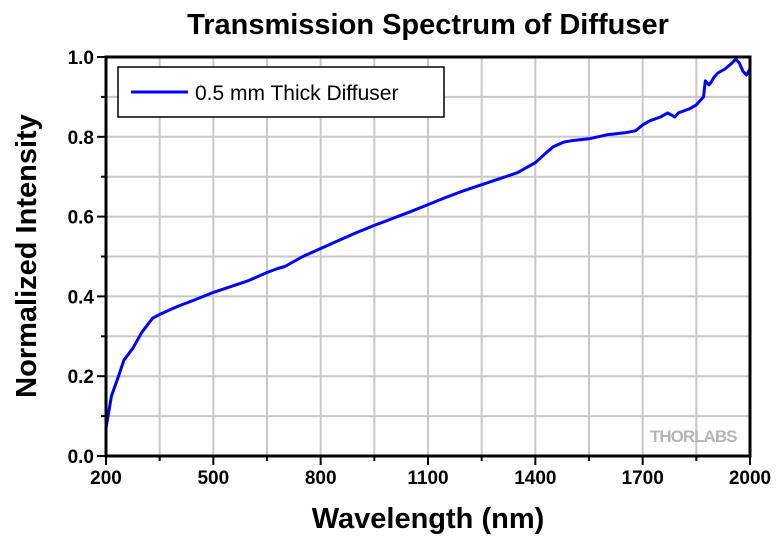 The width and height of the screenshot is (780, 539). What do you see at coordinates (427, 478) in the screenshot?
I see `x-tick-label: 1100` at bounding box center [427, 478].